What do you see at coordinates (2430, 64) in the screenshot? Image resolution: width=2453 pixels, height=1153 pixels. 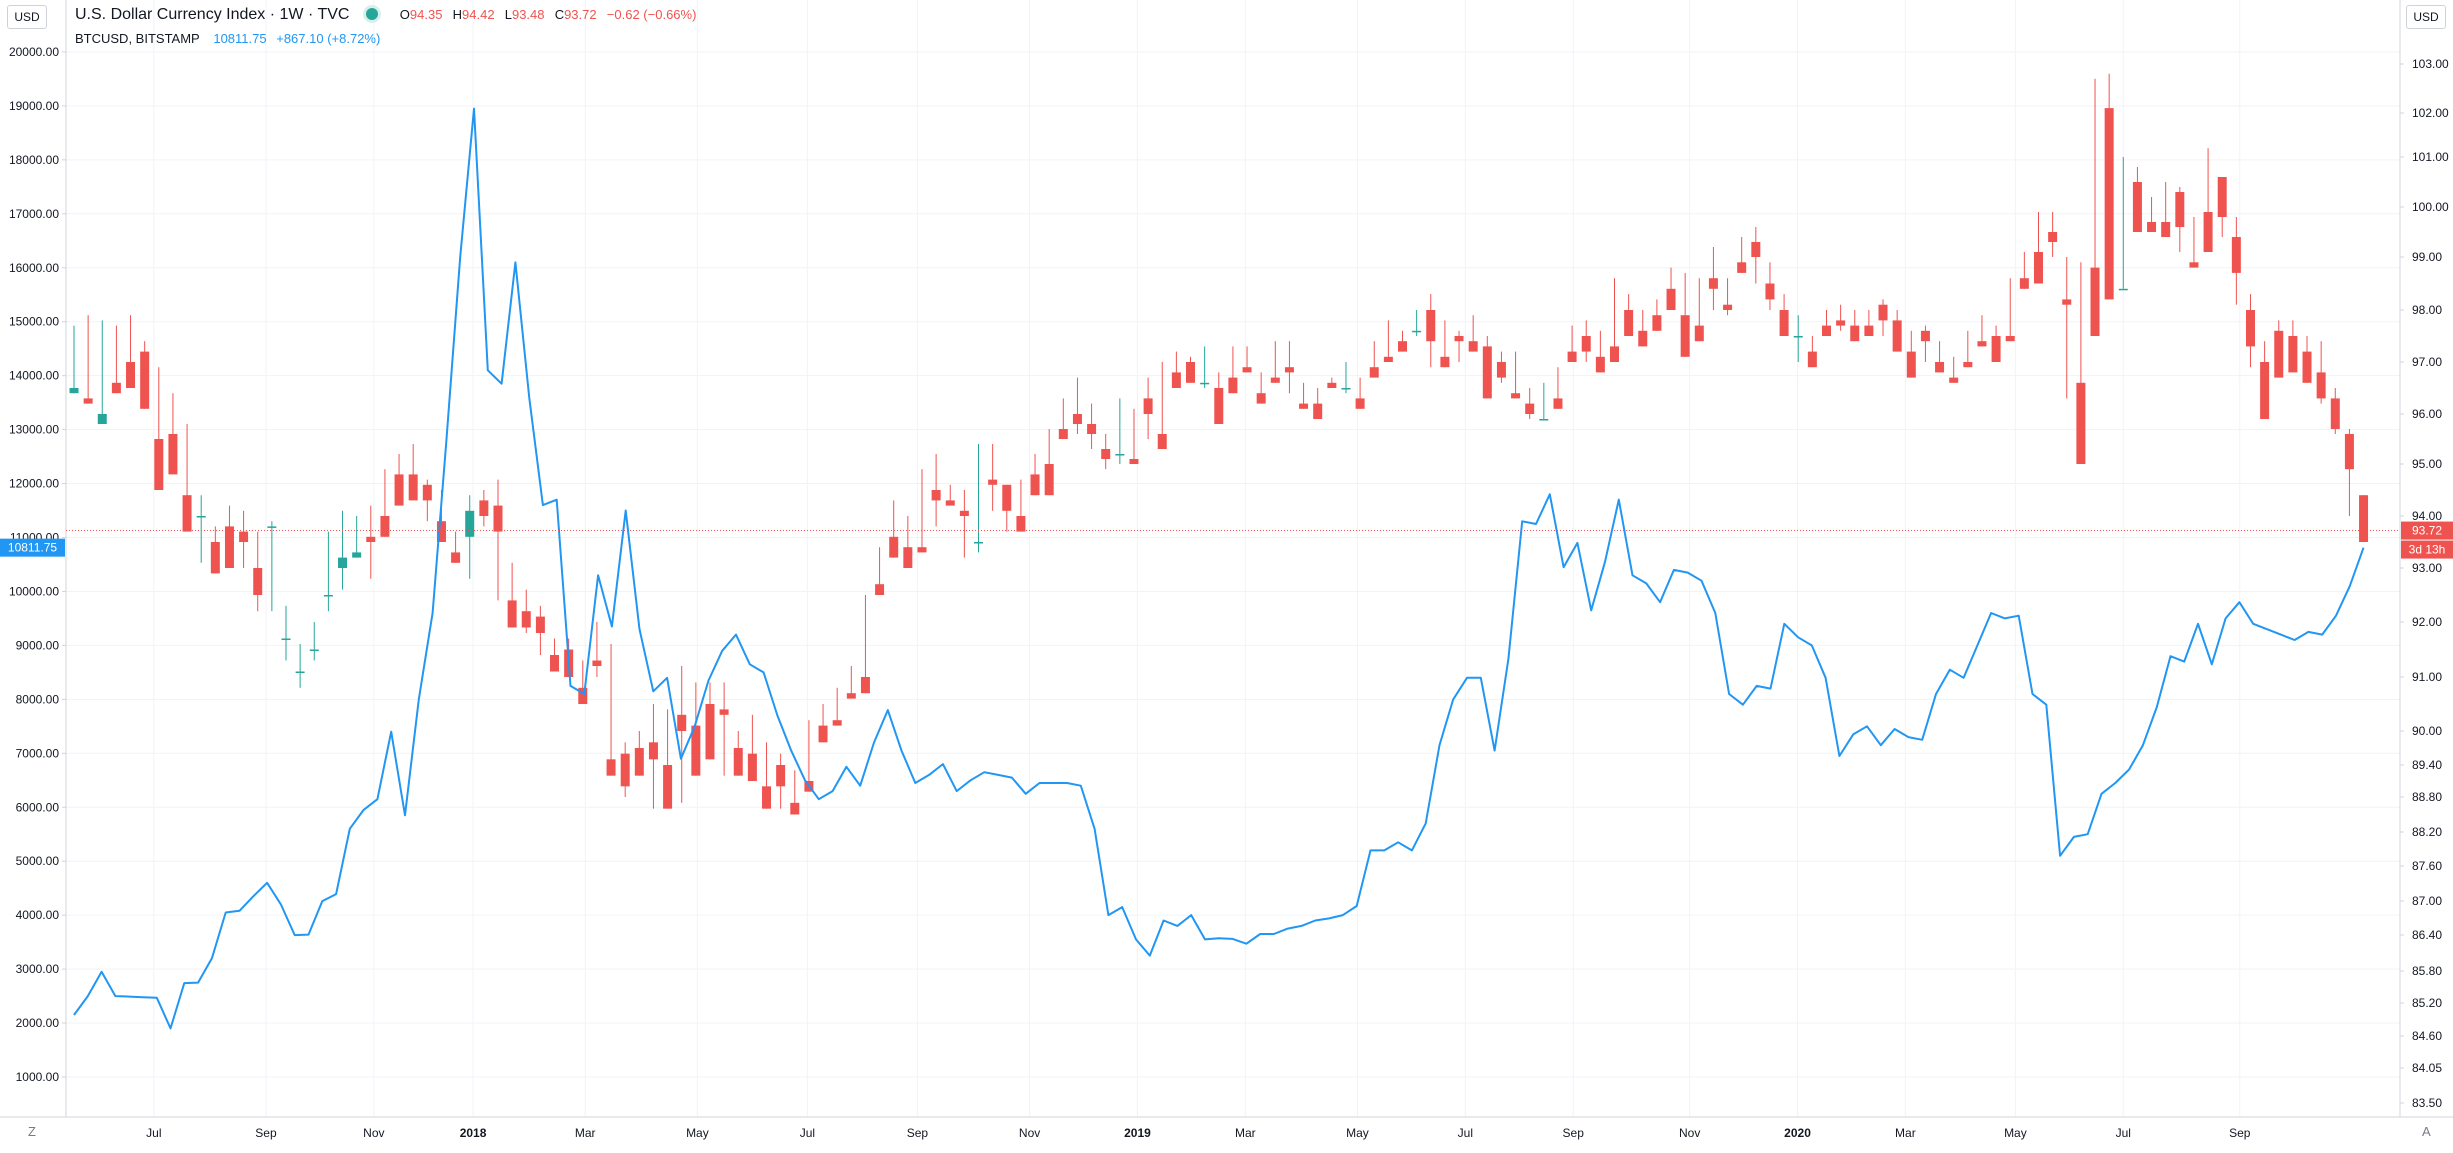 I see `right-tick-label: 103.00` at bounding box center [2430, 64].